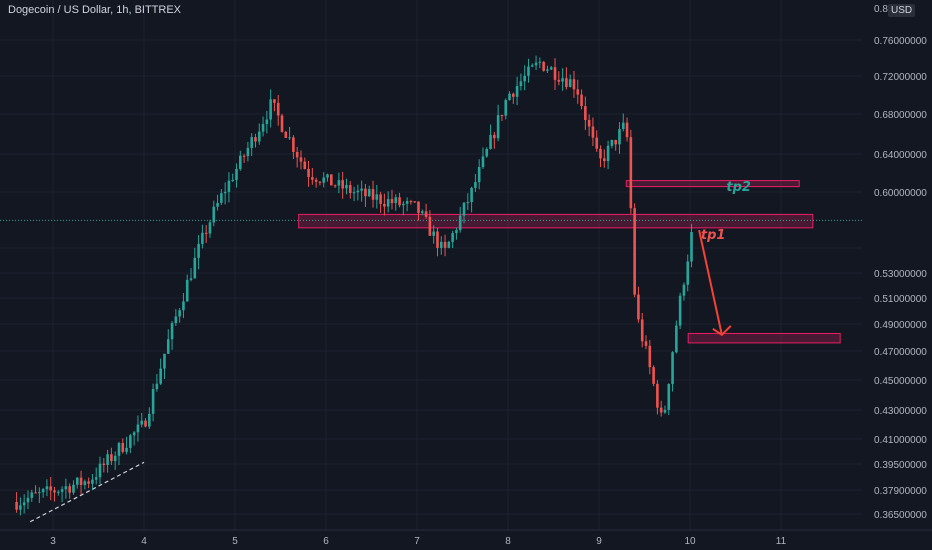 This screenshot has width=932, height=550. I want to click on zone-resistance, so click(556, 221).